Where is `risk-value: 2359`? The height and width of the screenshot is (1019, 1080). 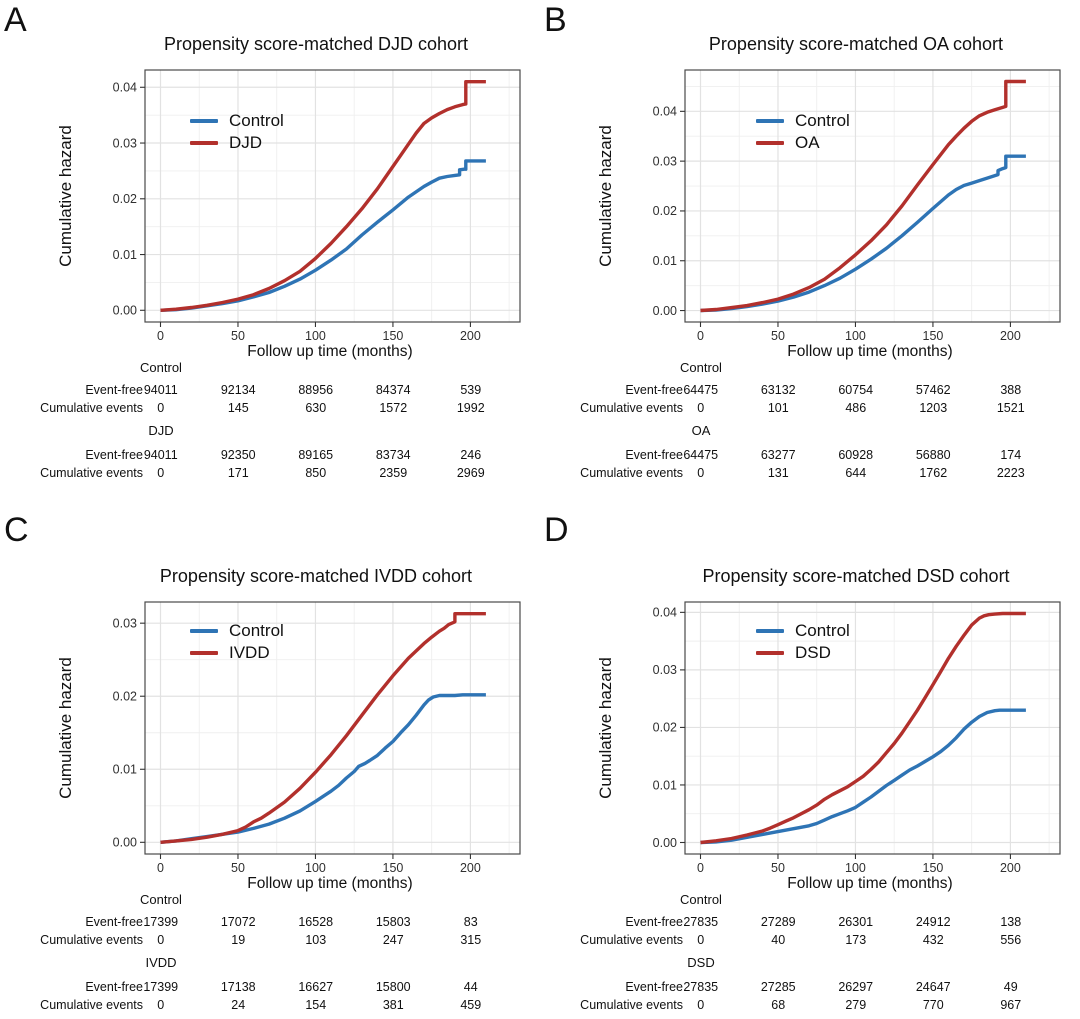
risk-value: 2359 is located at coordinates (393, 473).